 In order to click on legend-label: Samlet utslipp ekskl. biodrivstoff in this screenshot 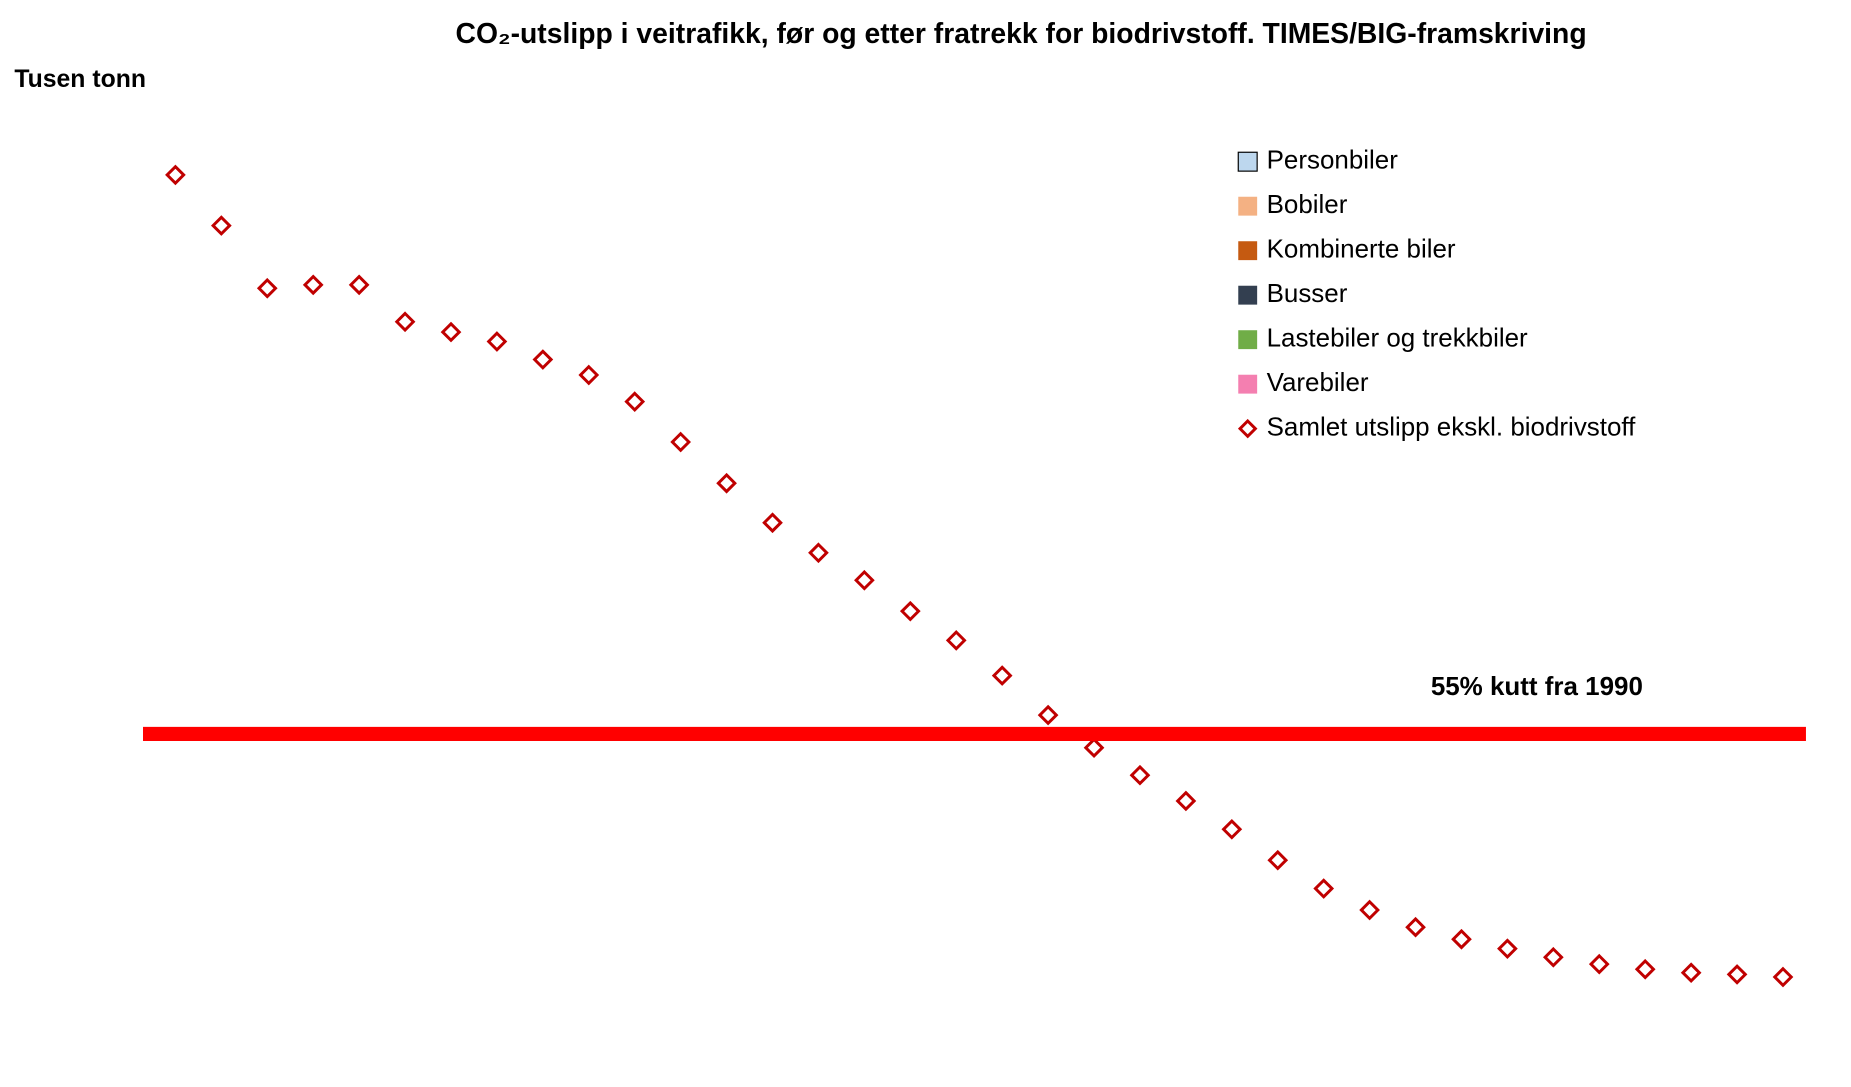, I will do `click(1452, 427)`.